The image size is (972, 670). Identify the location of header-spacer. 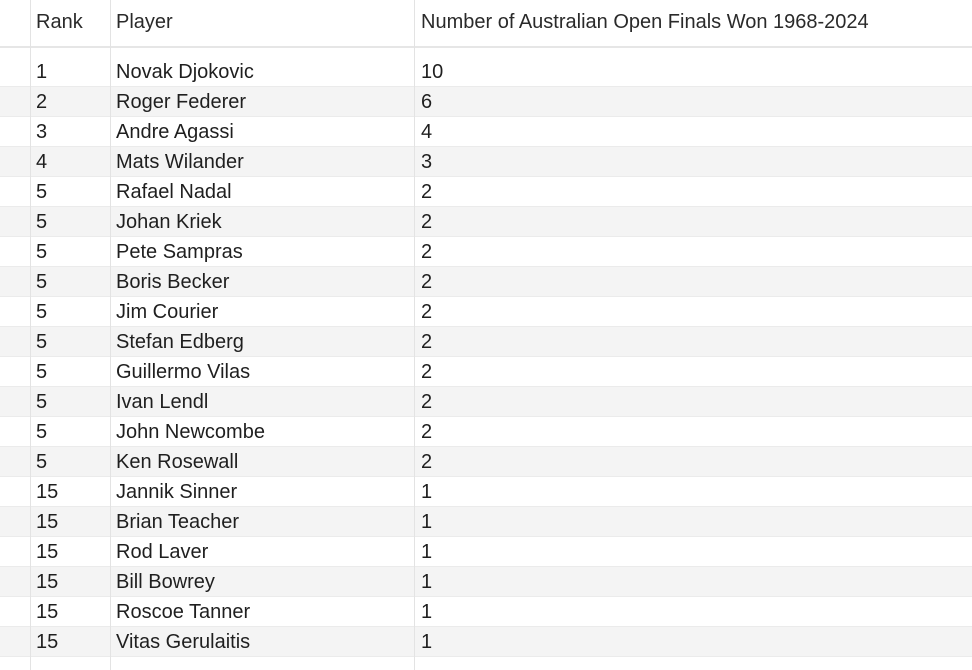
(486, 52).